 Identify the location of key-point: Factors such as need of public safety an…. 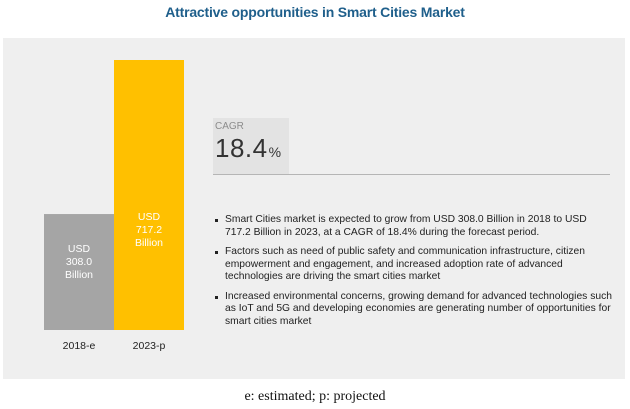
(413, 265).